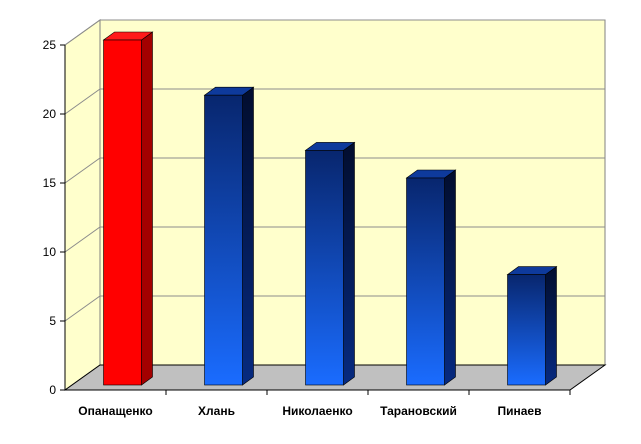  What do you see at coordinates (317, 411) in the screenshot?
I see `x-tick-label: Николаенко` at bounding box center [317, 411].